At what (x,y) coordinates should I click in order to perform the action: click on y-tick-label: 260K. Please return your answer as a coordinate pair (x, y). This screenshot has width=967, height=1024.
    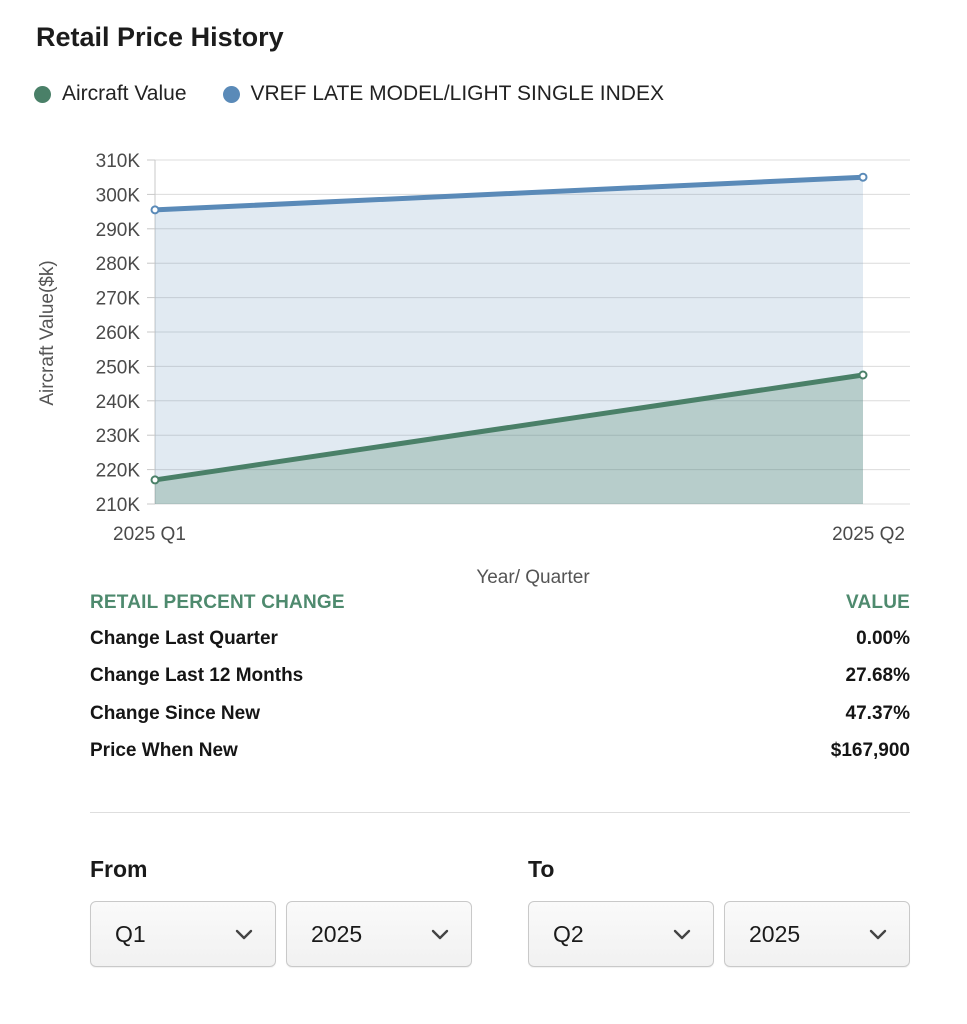
    Looking at the image, I should click on (118, 333).